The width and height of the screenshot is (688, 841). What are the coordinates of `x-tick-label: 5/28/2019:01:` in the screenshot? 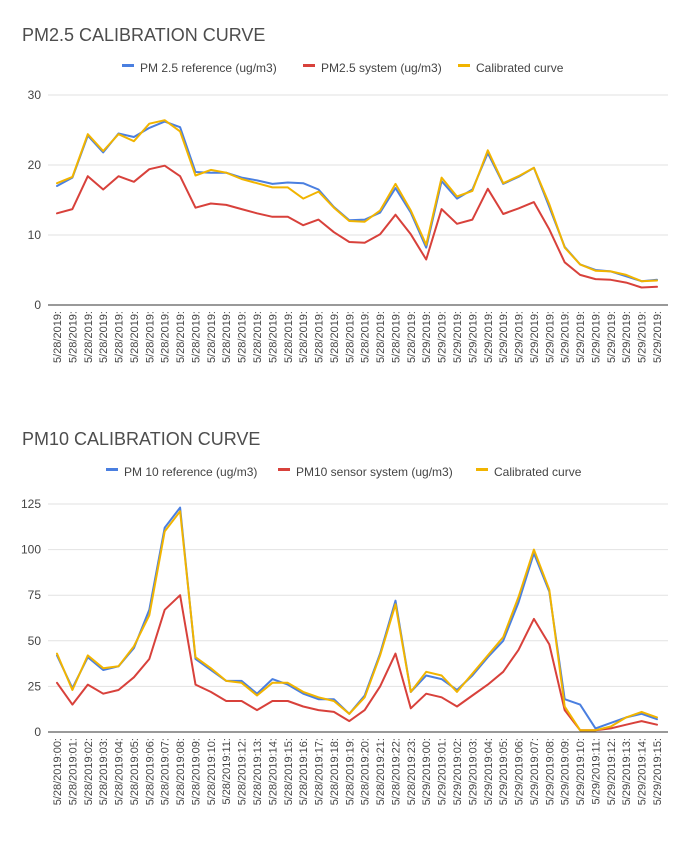 It's located at (73, 771).